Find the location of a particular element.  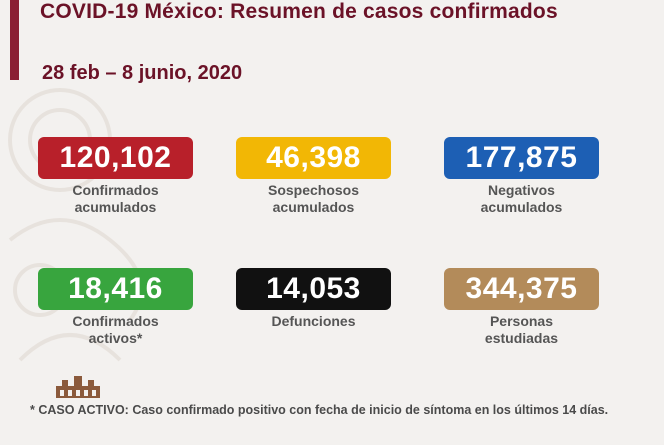

card-confirmados-activos: 18,416 Confirmados activos* is located at coordinates (115, 307).